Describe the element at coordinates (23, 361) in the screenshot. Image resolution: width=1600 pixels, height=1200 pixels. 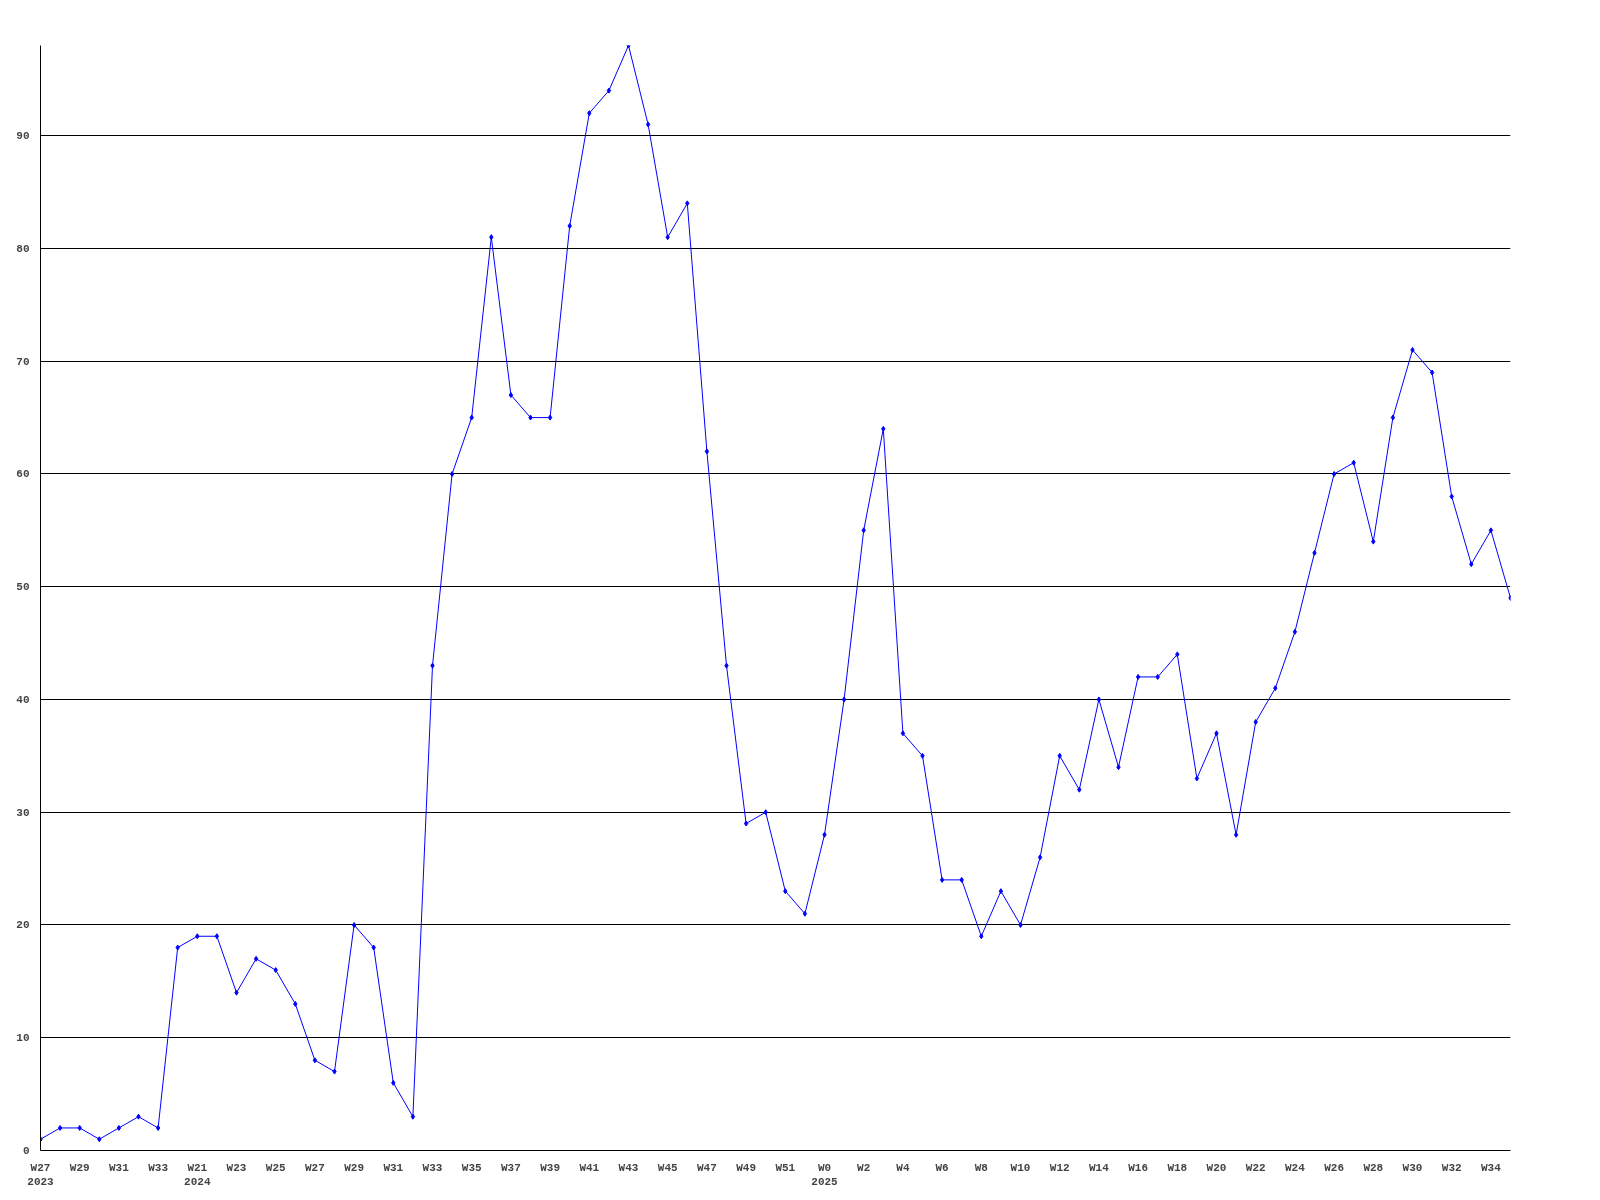
I see `y-tick-label: 70` at that location.